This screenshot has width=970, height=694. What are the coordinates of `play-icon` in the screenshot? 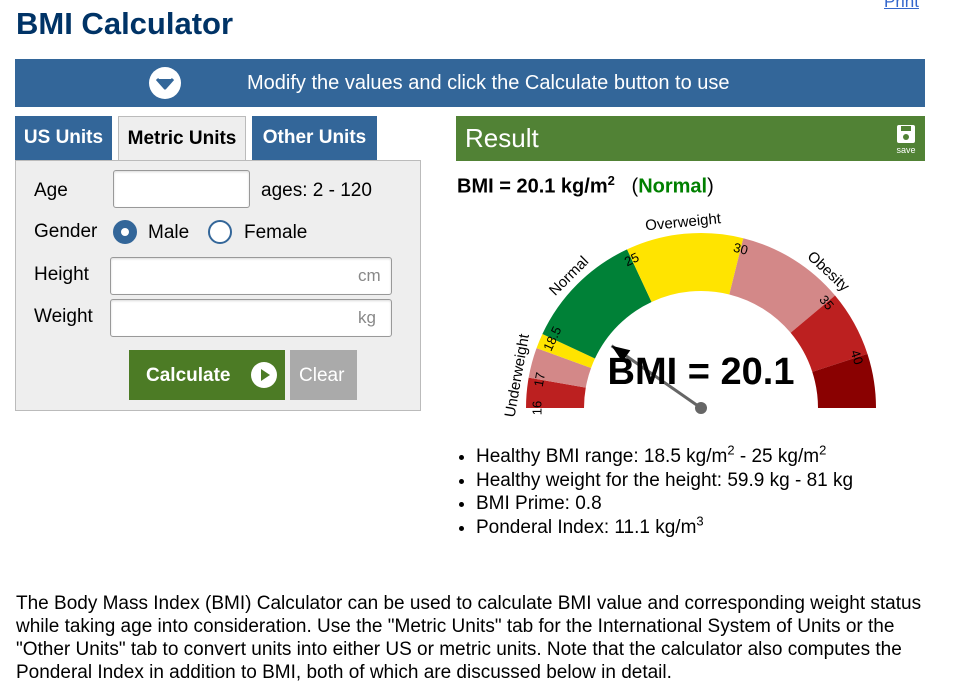 It's located at (264, 375).